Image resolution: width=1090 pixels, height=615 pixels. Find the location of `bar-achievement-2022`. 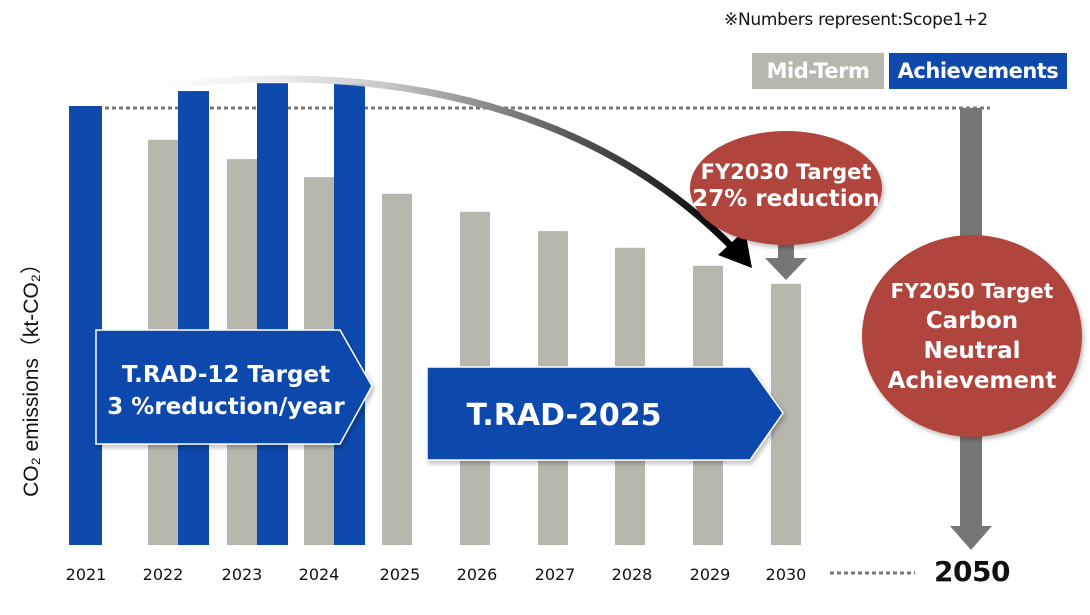

bar-achievement-2022 is located at coordinates (193, 318).